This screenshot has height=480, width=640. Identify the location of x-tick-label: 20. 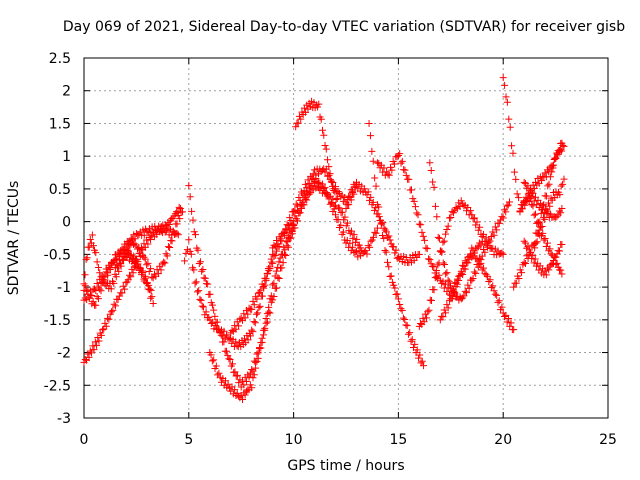
(503, 440).